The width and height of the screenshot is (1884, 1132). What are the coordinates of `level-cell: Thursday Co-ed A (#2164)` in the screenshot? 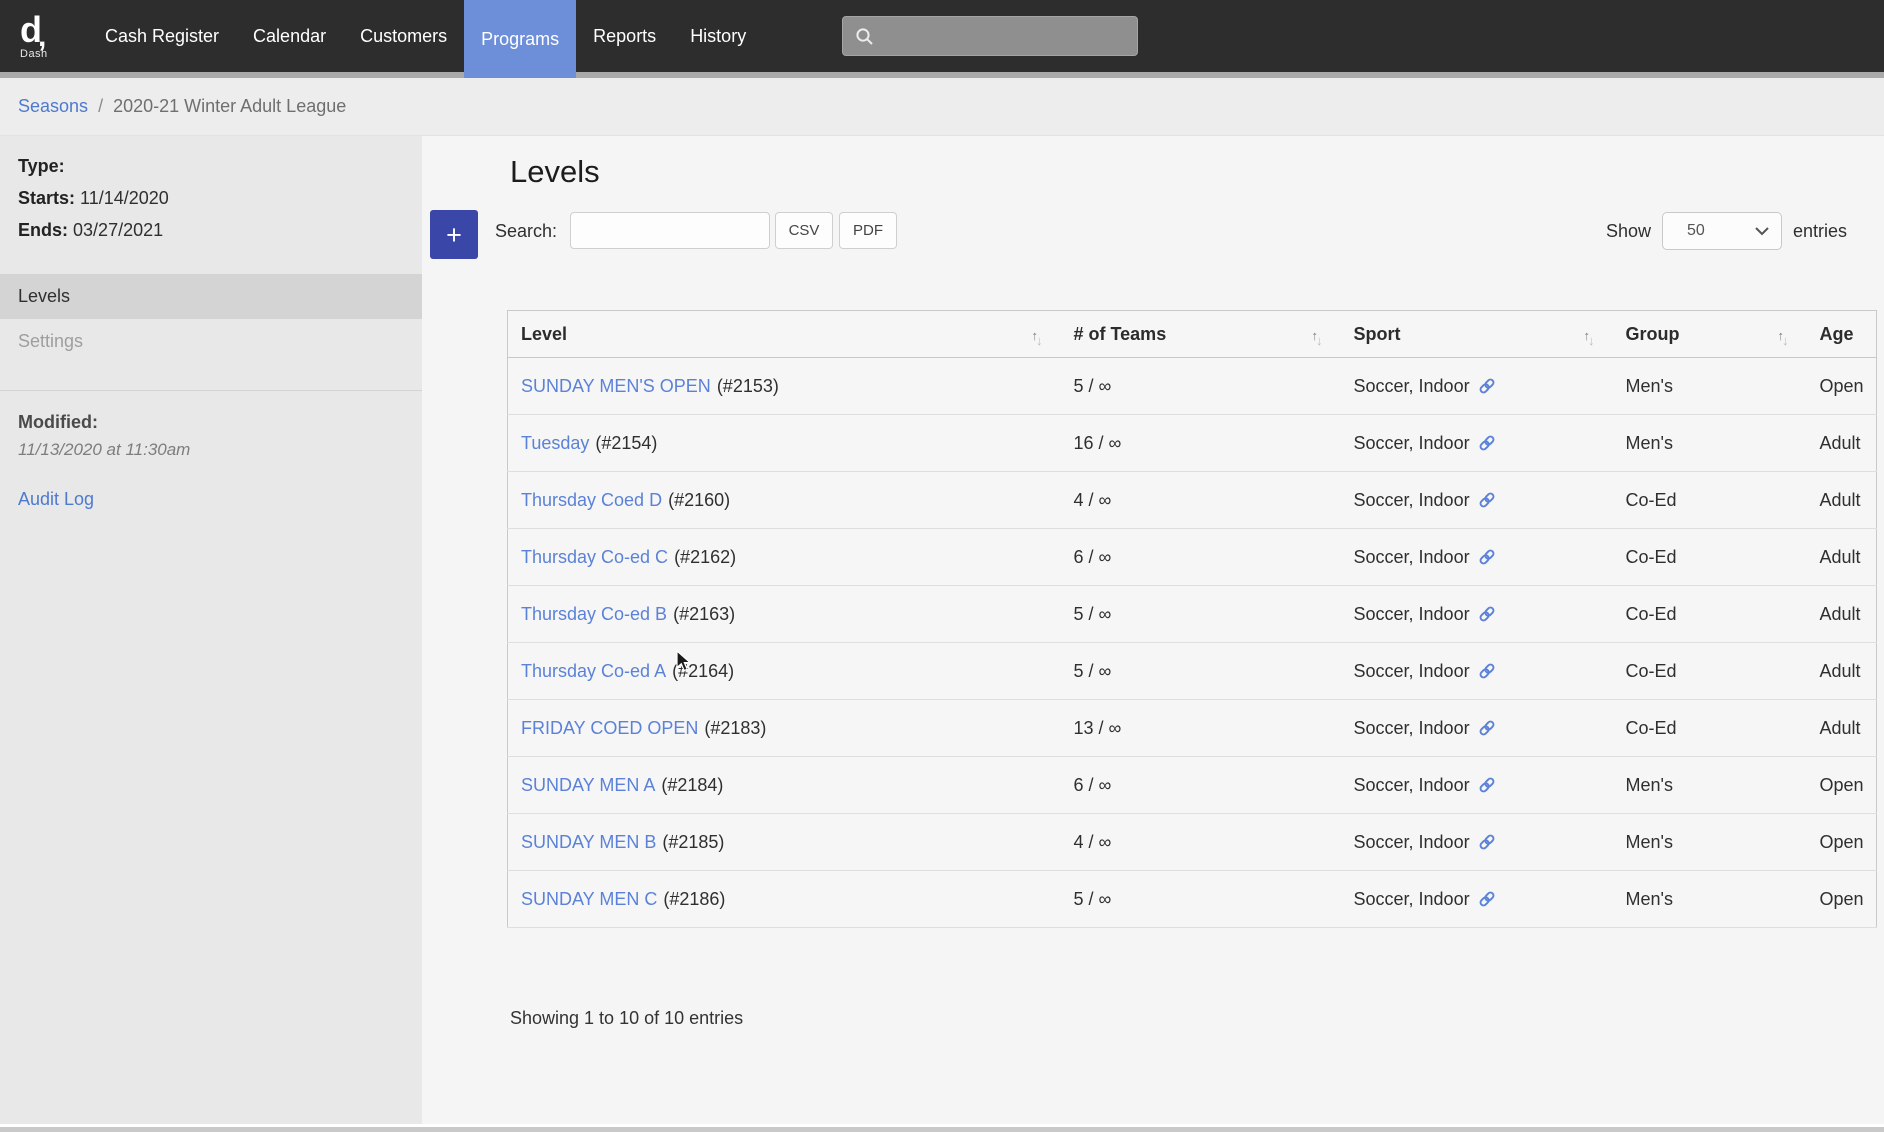 It's located at (784, 671).